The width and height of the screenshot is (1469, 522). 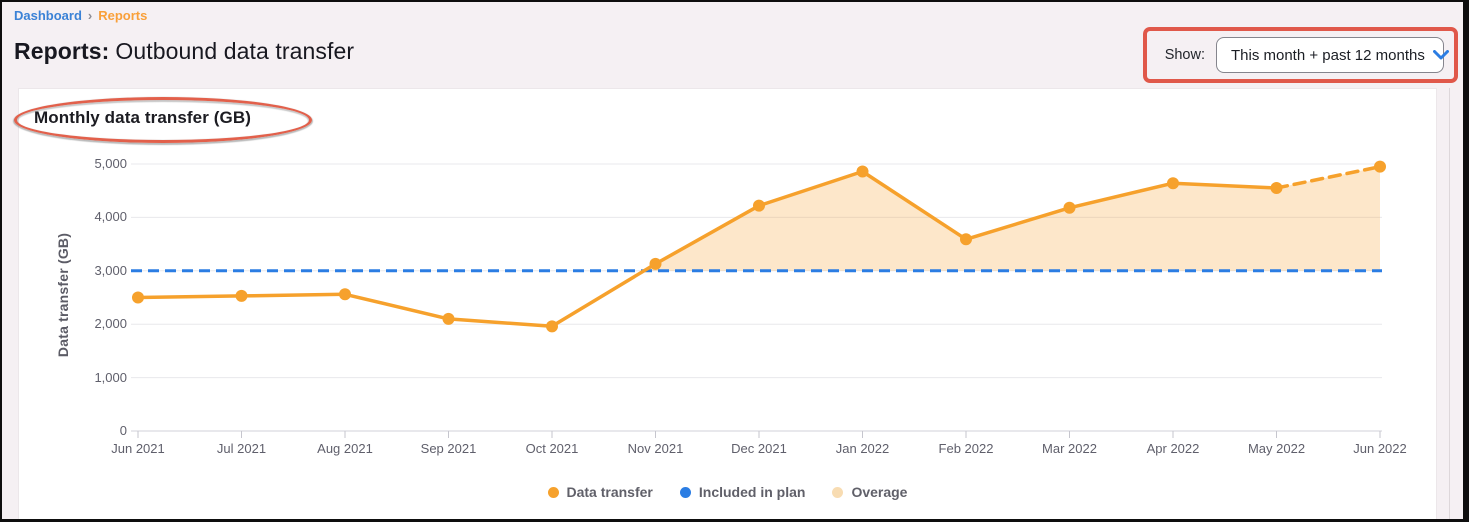 I want to click on page-title: Reports: Outbound data transfer, so click(x=184, y=51).